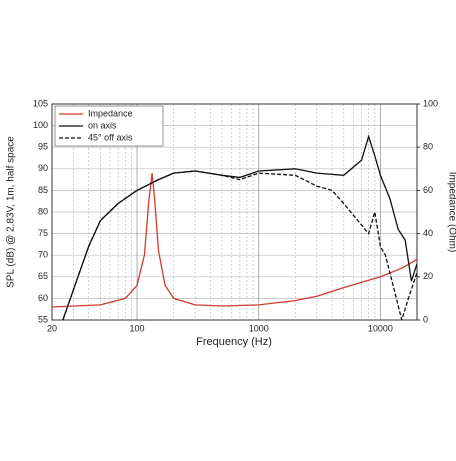  What do you see at coordinates (428, 233) in the screenshot?
I see `y2-tick-label: 40` at bounding box center [428, 233].